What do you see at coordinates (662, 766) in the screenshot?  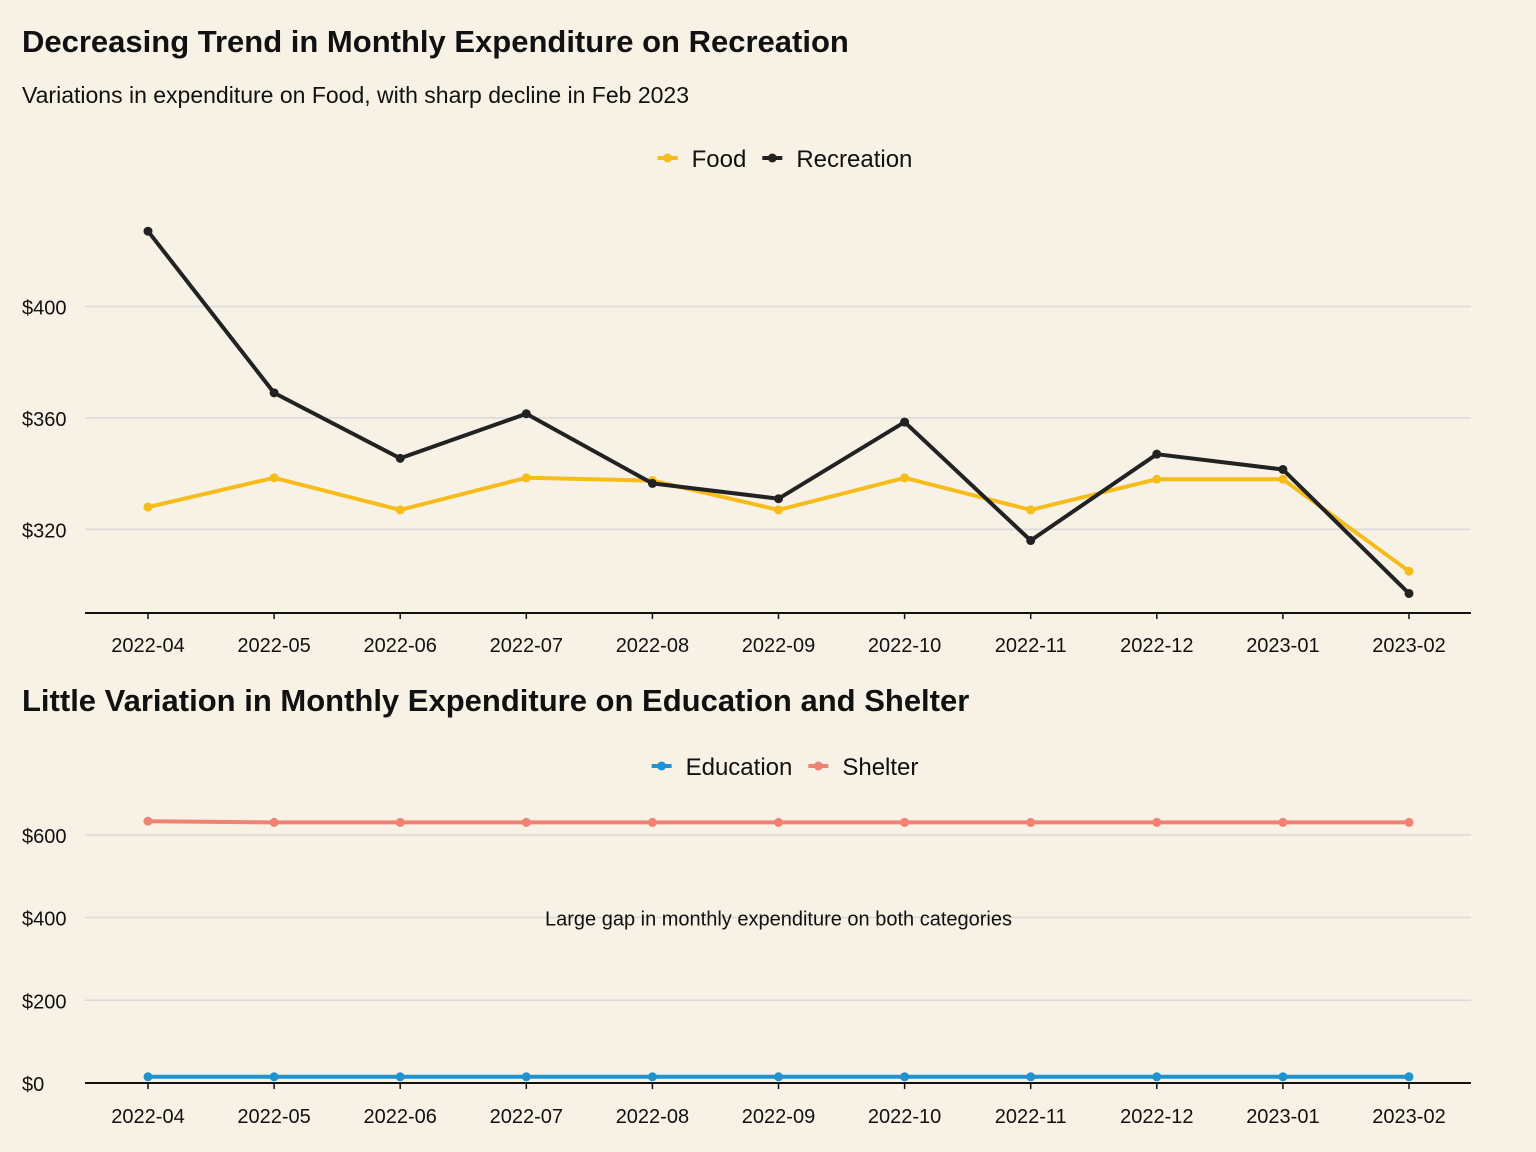 I see `legend-key-point-education` at bounding box center [662, 766].